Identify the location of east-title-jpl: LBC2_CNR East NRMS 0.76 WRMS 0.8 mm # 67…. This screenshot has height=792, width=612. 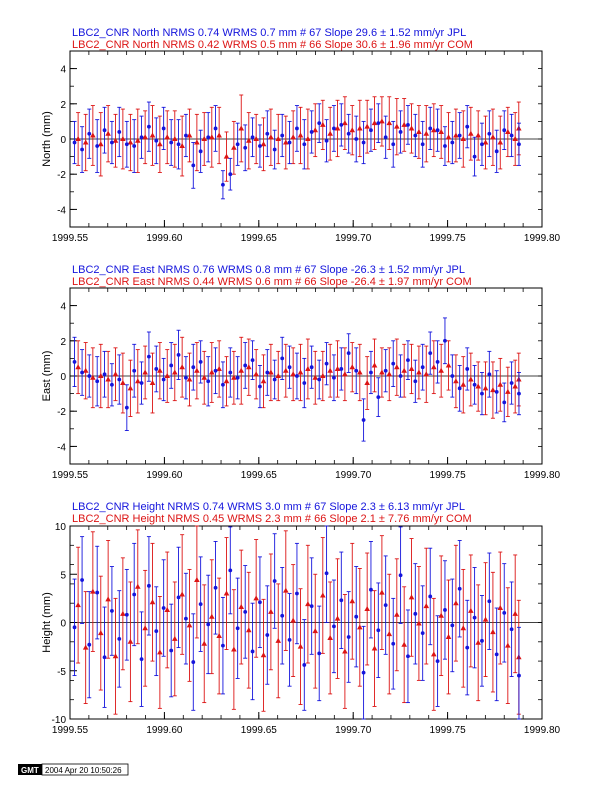
(268, 270).